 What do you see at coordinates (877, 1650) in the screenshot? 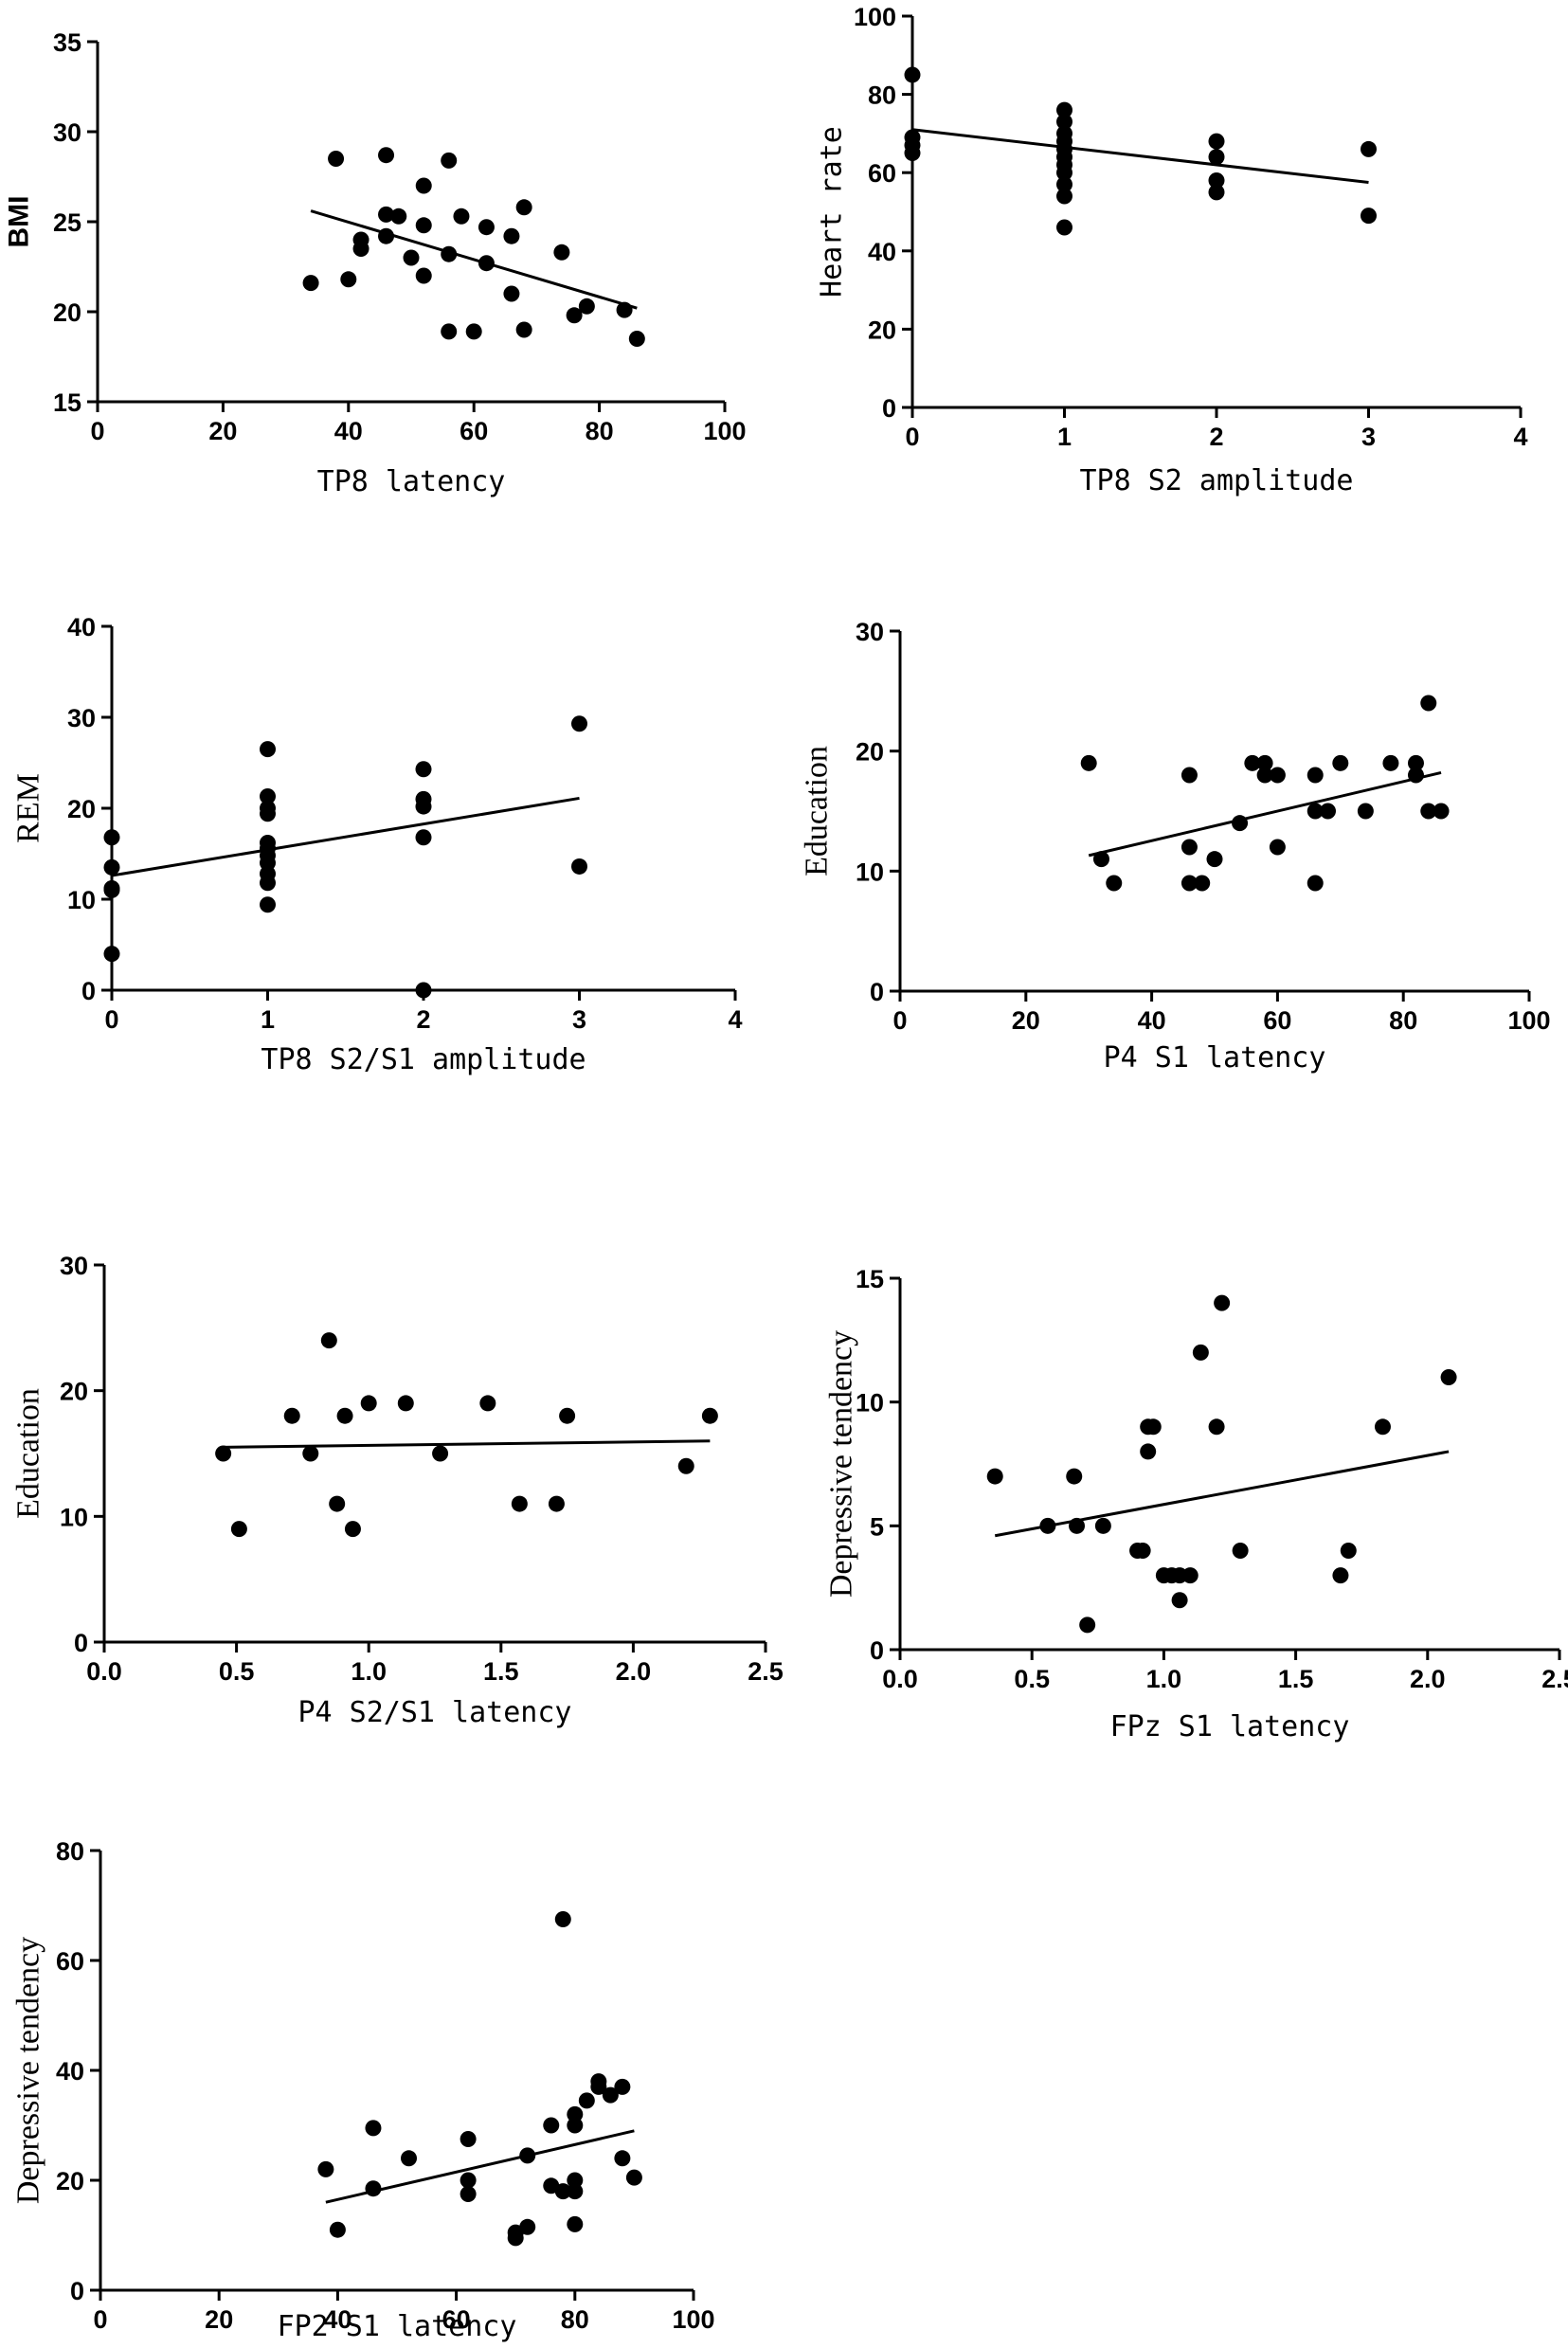
I see `y-tick-label: 0` at bounding box center [877, 1650].